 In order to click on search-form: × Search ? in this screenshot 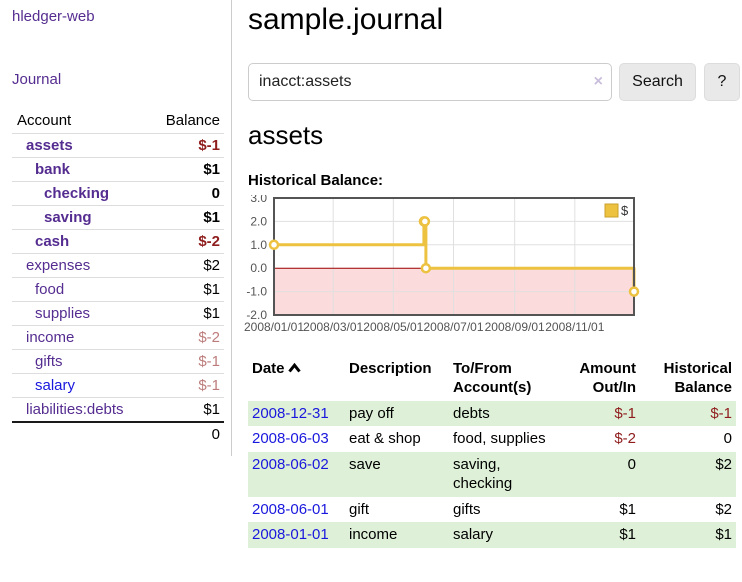, I will do `click(495, 81)`.